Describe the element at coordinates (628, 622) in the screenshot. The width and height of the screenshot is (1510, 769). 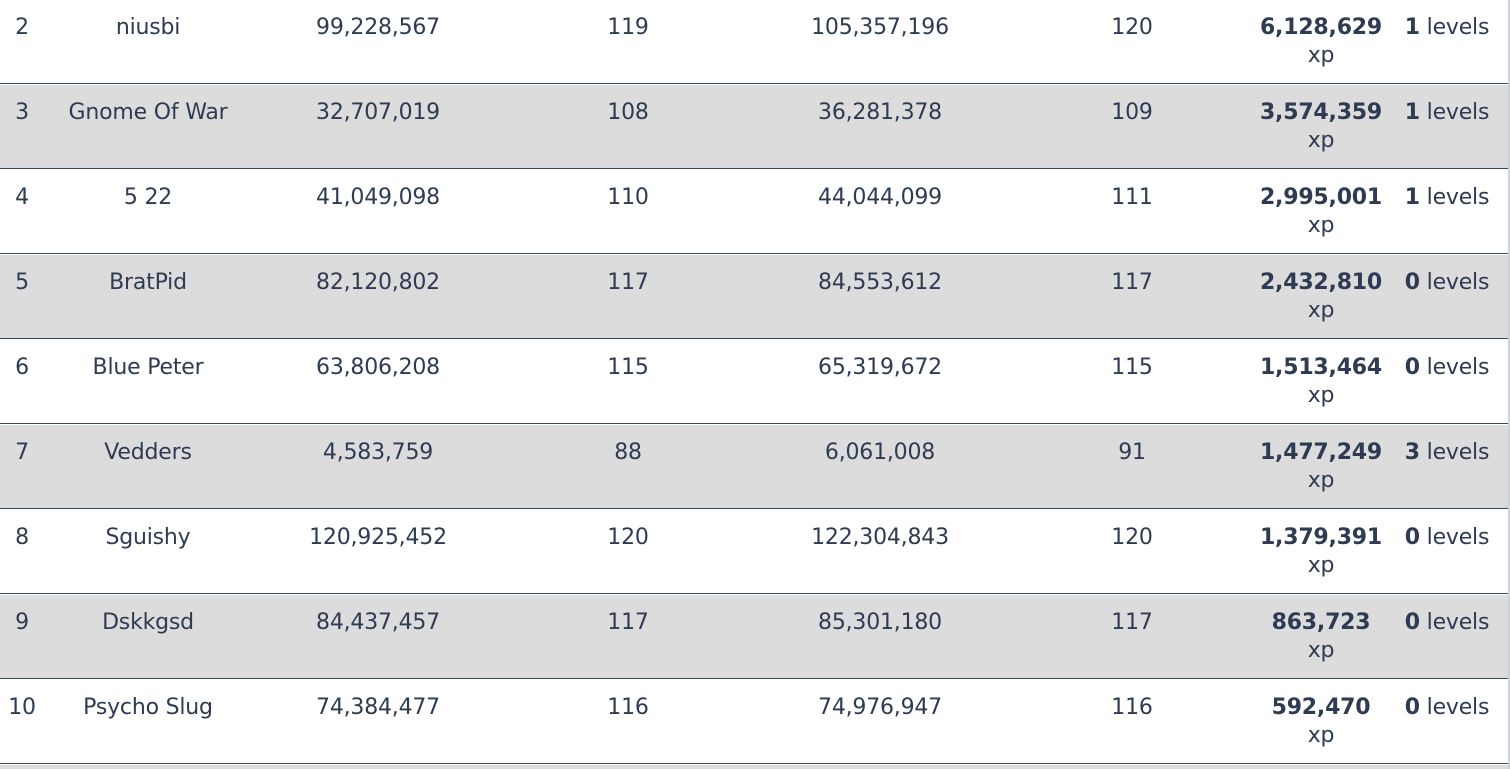
I see `start-level-cell: 117` at that location.